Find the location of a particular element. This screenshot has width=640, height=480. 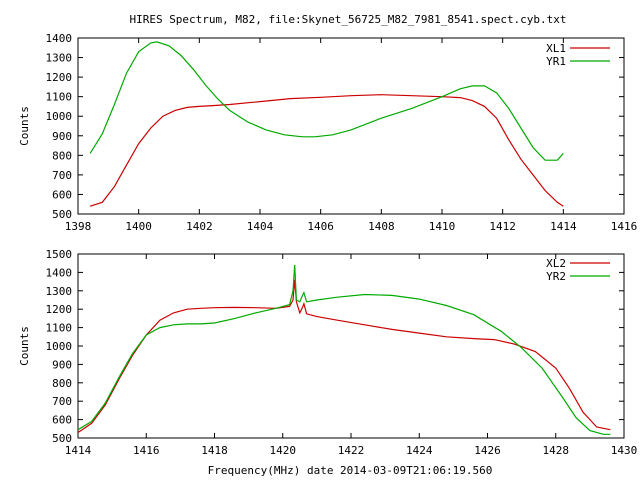

x-tick-label: 1418 is located at coordinates (214, 450).